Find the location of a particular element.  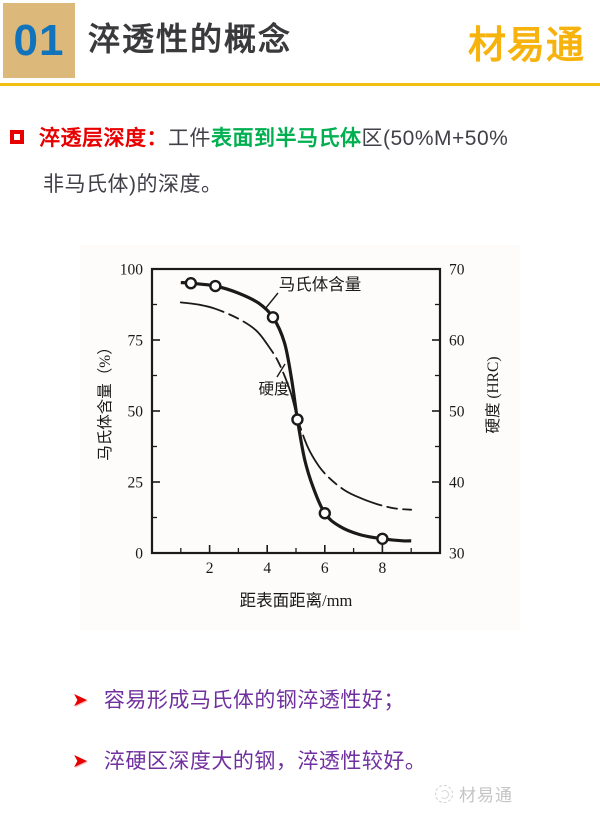

svg-text: 4 is located at coordinates (267, 568).